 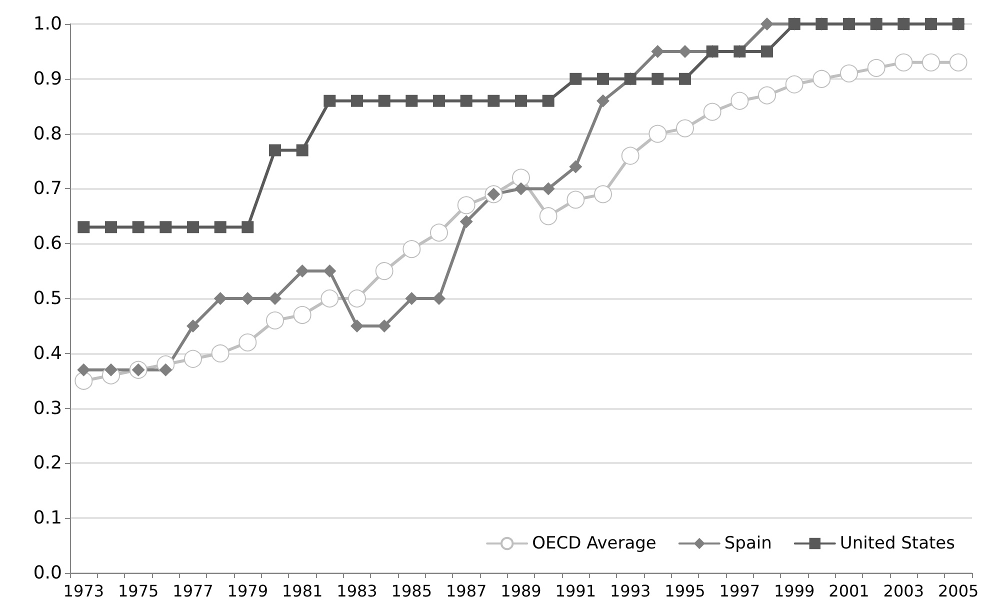 What do you see at coordinates (47, 408) in the screenshot?
I see `y-tick-label: 0.3` at bounding box center [47, 408].